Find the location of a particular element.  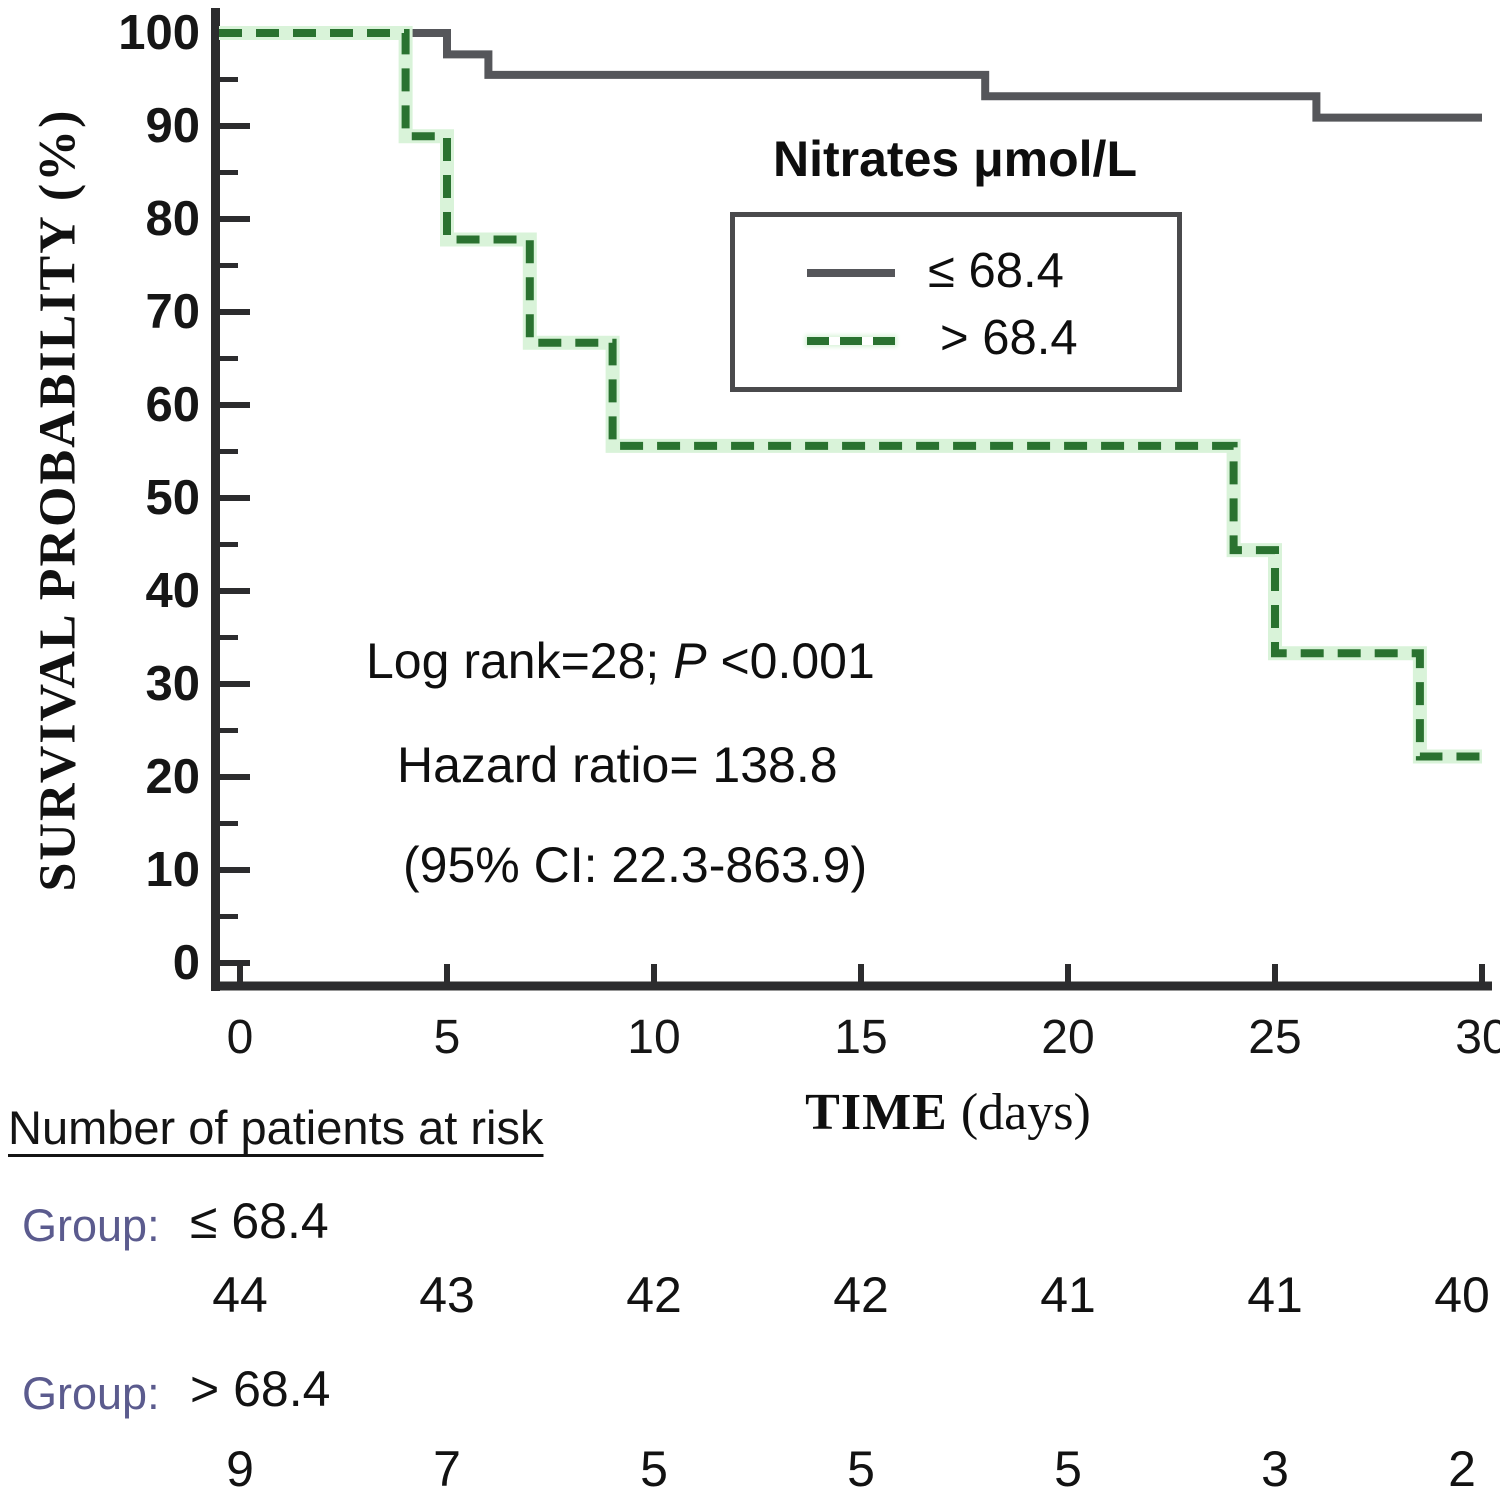

legend-dashed-line-sample is located at coordinates (851, 341).